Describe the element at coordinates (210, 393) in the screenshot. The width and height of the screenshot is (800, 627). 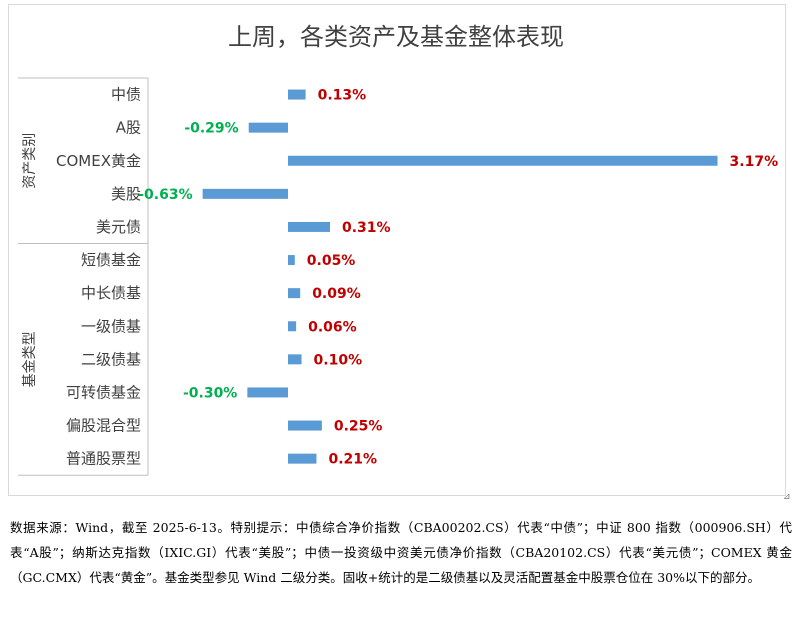
I see `data-label: -0.30%` at that location.